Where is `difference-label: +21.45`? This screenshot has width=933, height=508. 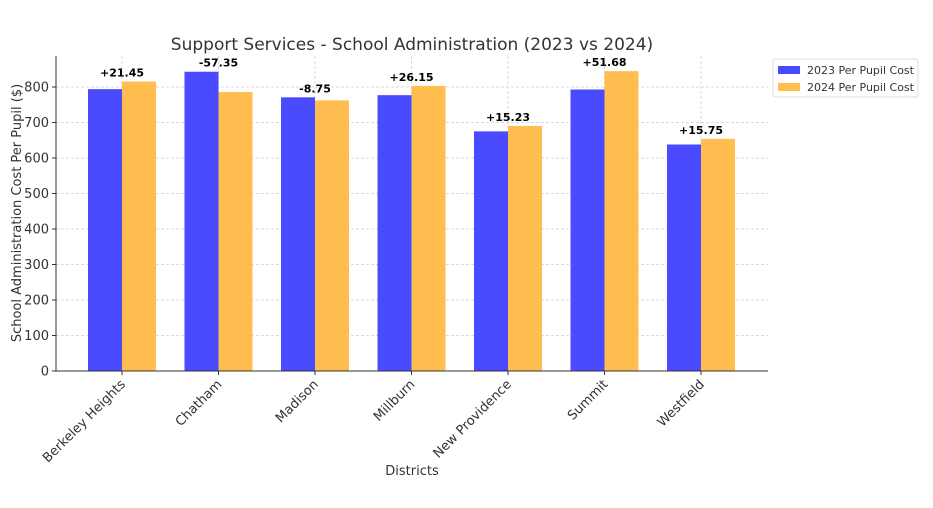
difference-label: +21.45 is located at coordinates (122, 73).